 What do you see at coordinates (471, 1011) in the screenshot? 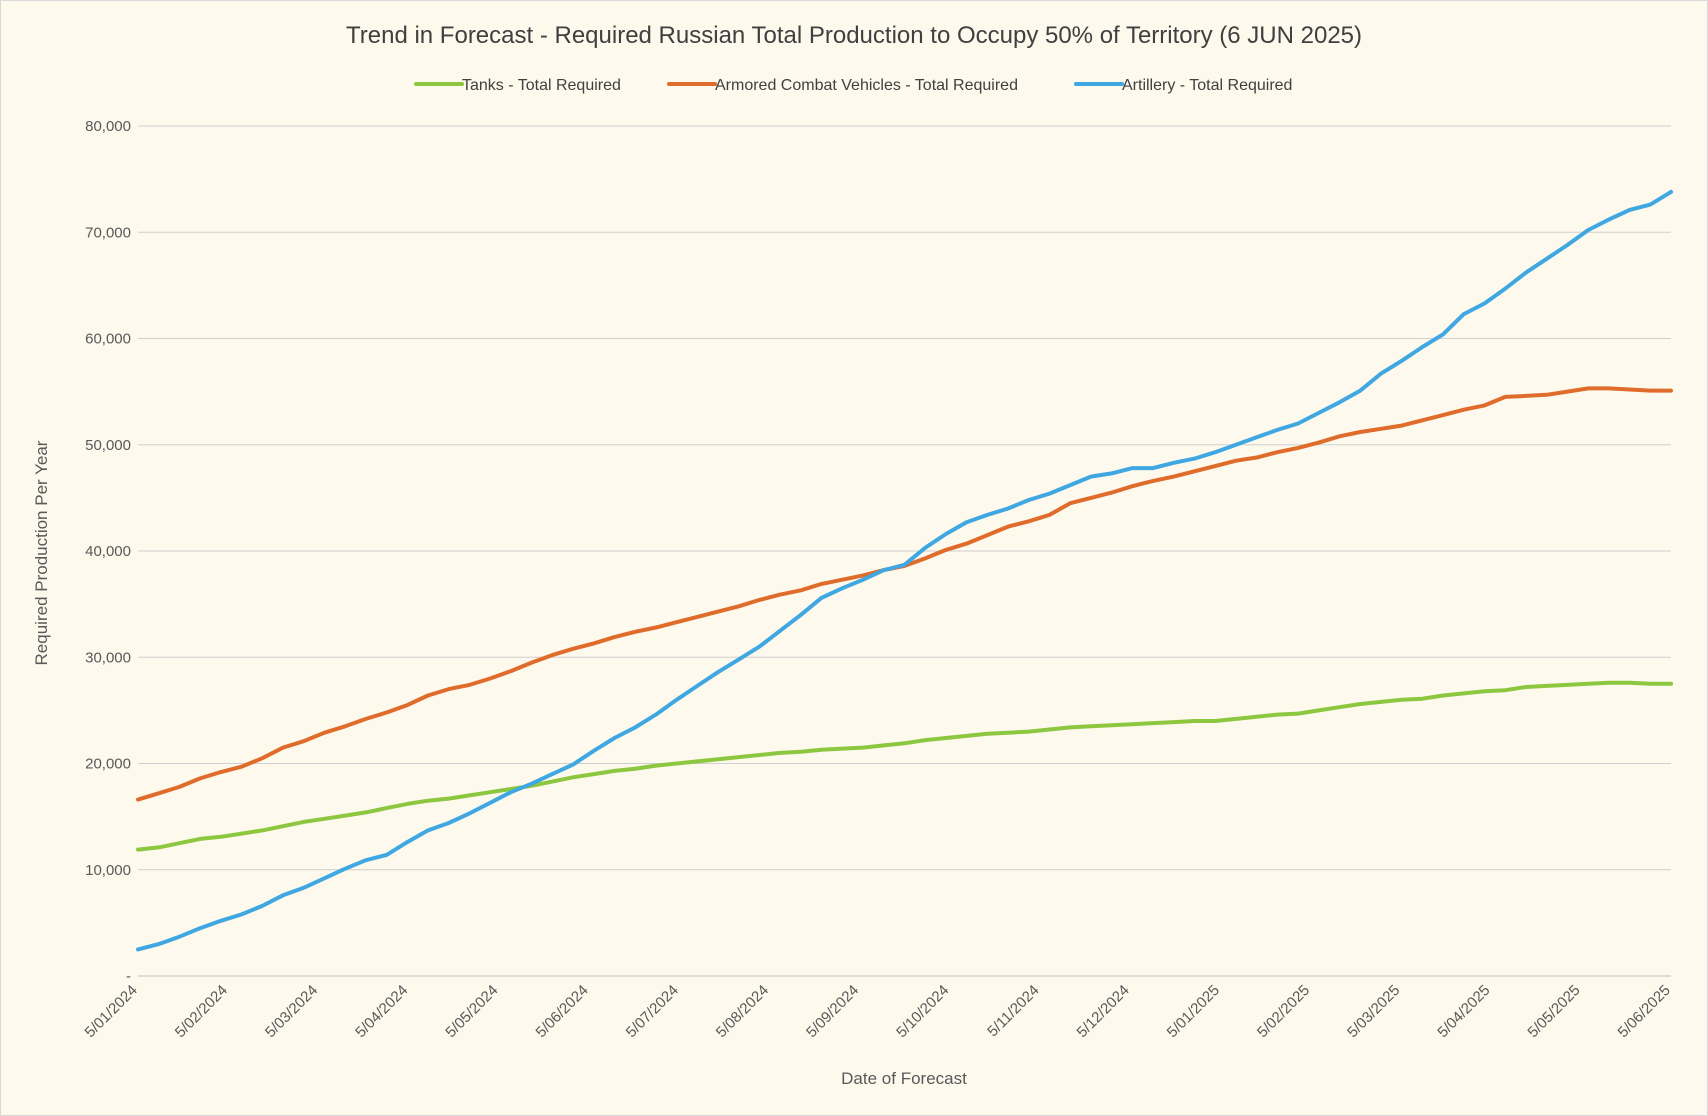
I see `x-tick-label: 5/05/2024` at bounding box center [471, 1011].